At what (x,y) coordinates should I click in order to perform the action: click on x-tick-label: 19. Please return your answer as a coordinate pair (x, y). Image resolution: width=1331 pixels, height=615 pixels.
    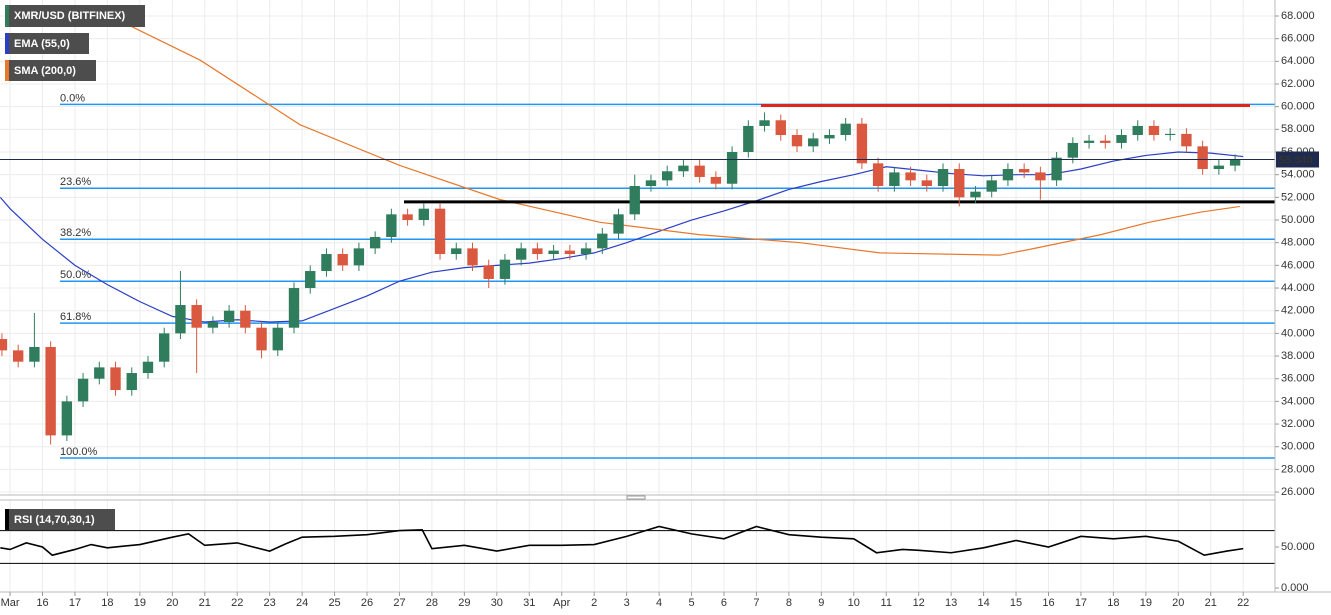
    Looking at the image, I should click on (140, 603).